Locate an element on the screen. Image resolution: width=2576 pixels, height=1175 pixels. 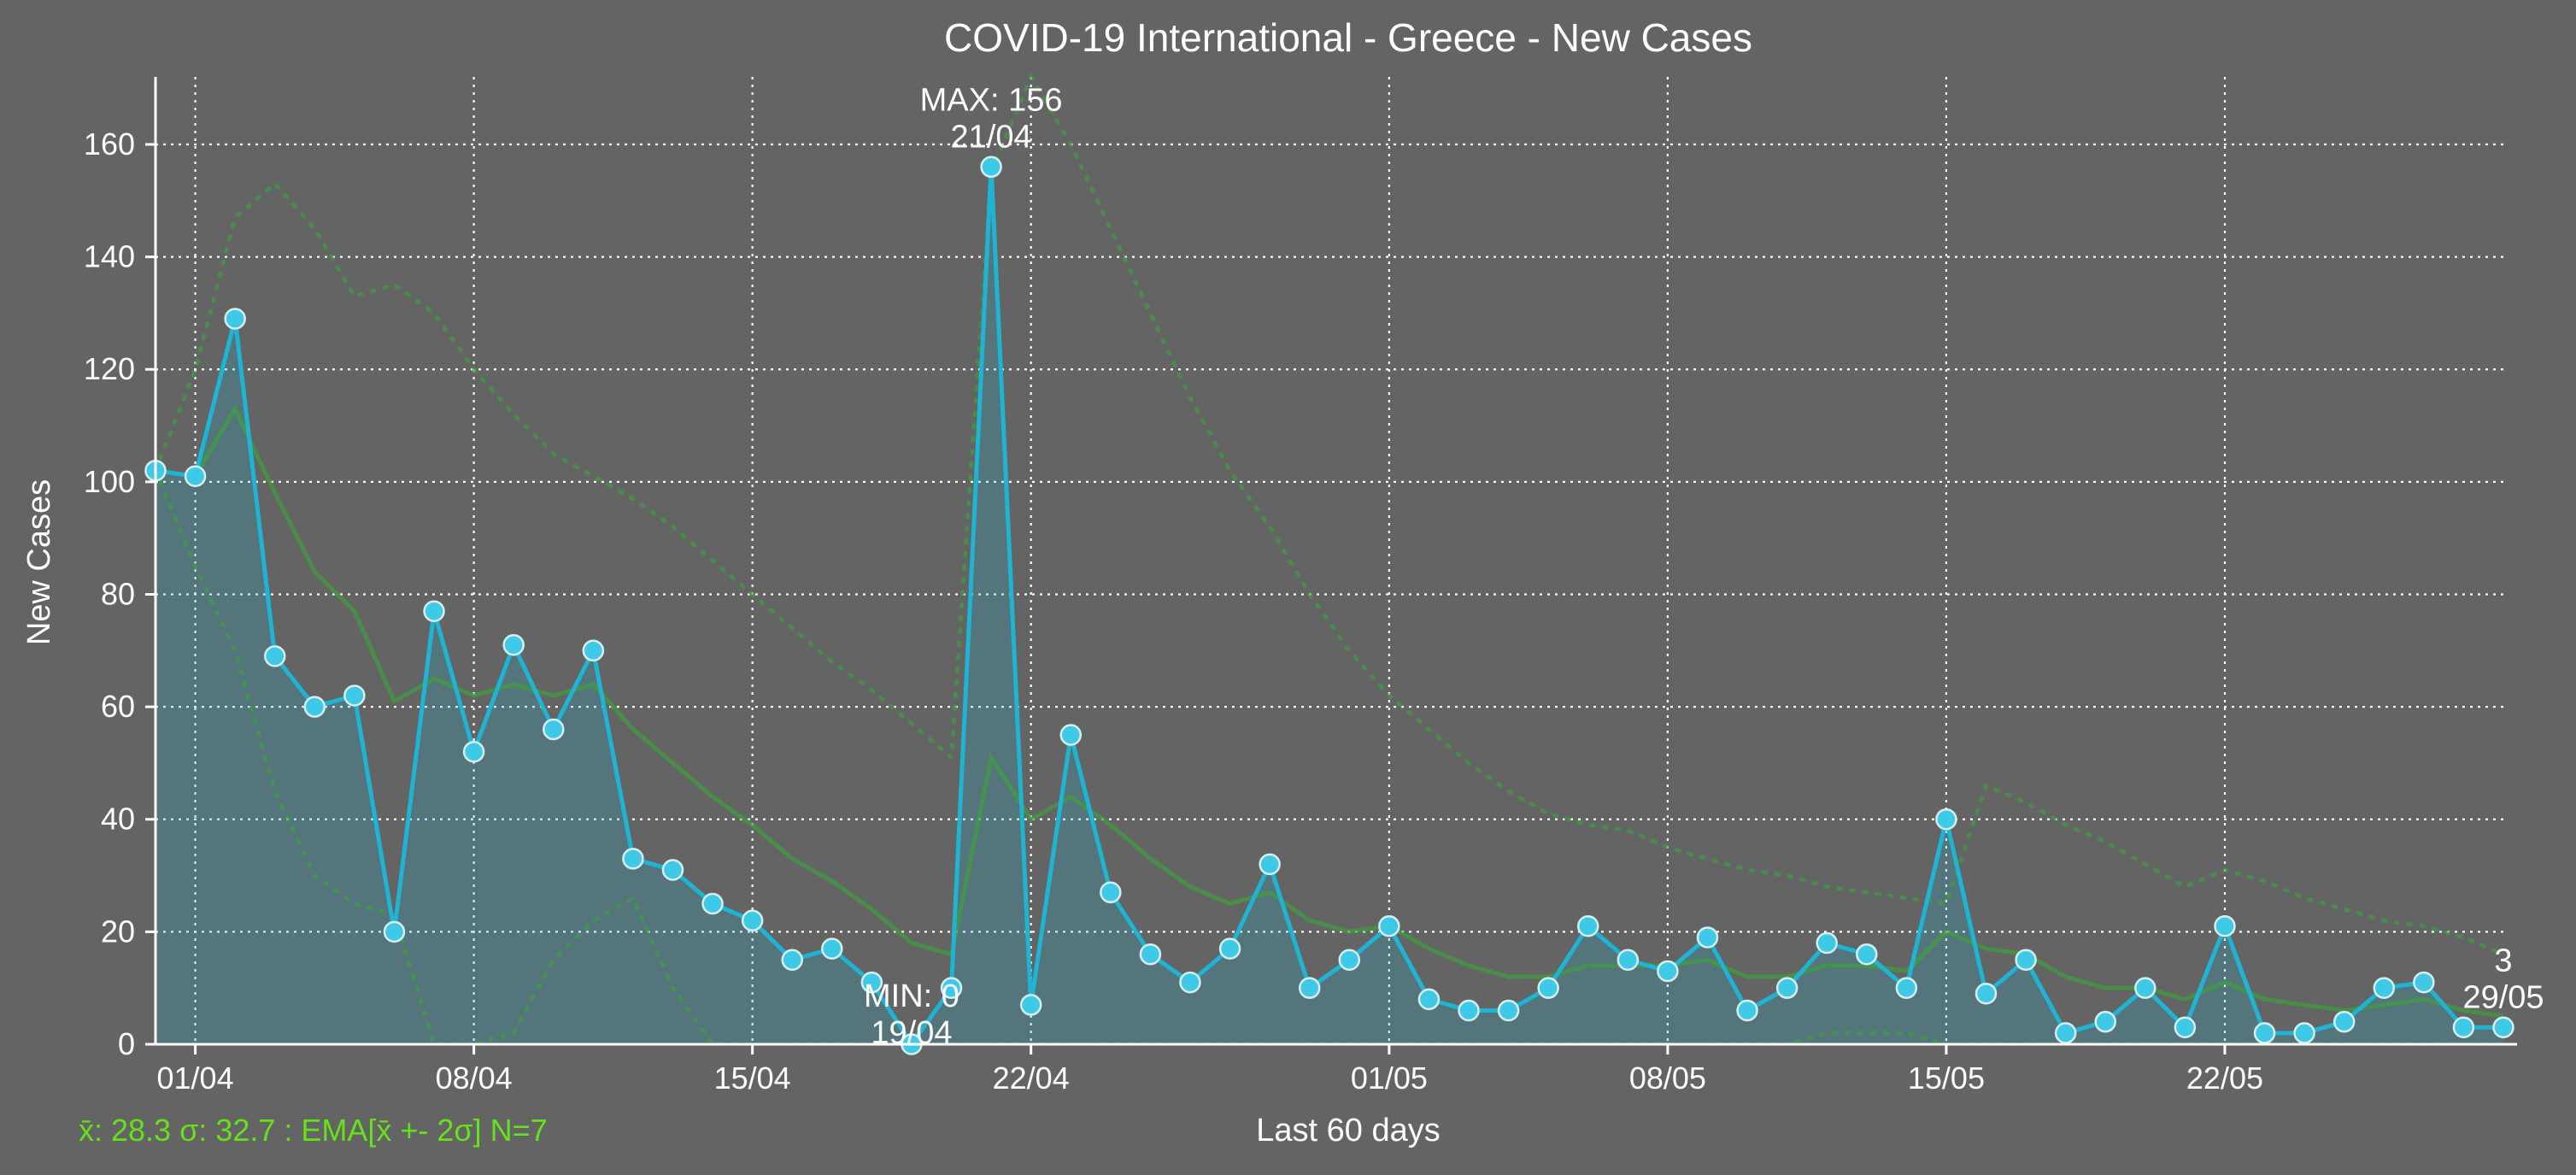
max-annotation-date: 21/04 is located at coordinates (991, 137).